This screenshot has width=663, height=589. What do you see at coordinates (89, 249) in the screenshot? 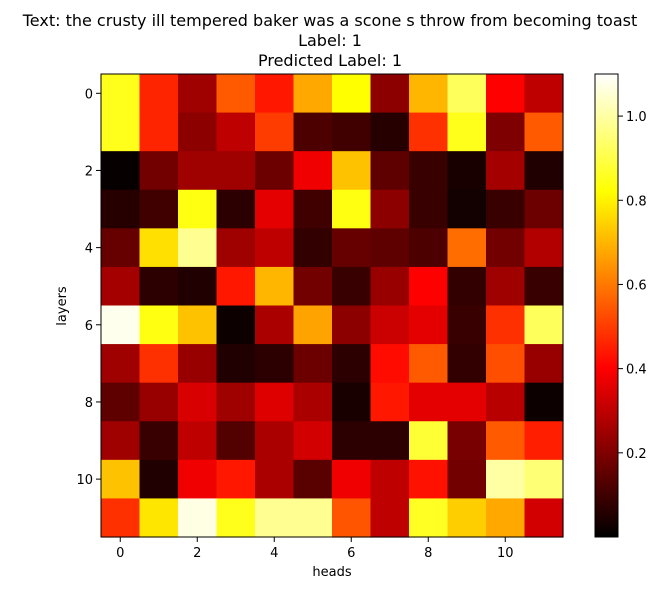
I see `y-tick-label: 4` at bounding box center [89, 249].